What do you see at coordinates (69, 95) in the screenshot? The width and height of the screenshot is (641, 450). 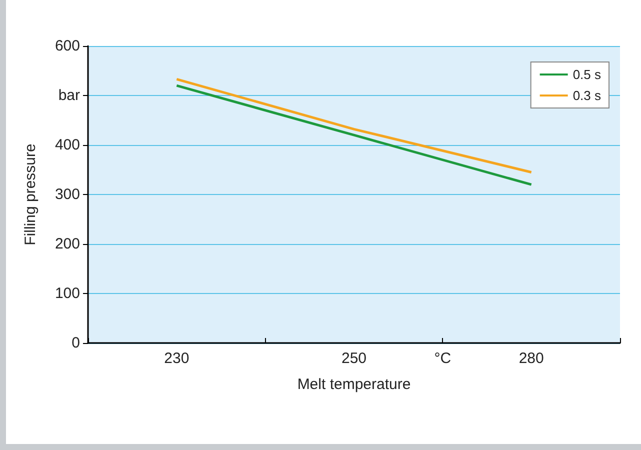 I see `y-tick-label: bar` at bounding box center [69, 95].